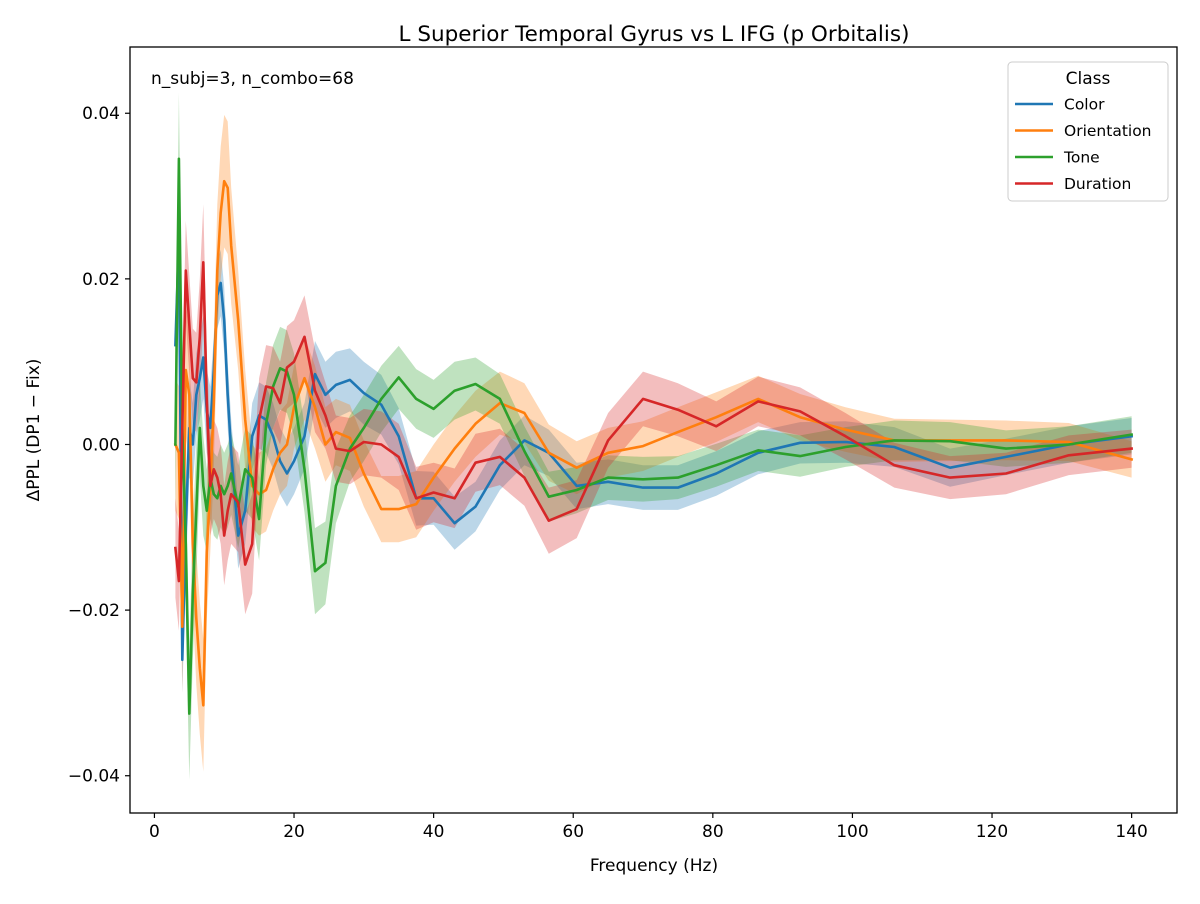 This screenshot has height=904, width=1200. Describe the element at coordinates (1084, 105) in the screenshot. I see `legend-label-color: Color` at that location.